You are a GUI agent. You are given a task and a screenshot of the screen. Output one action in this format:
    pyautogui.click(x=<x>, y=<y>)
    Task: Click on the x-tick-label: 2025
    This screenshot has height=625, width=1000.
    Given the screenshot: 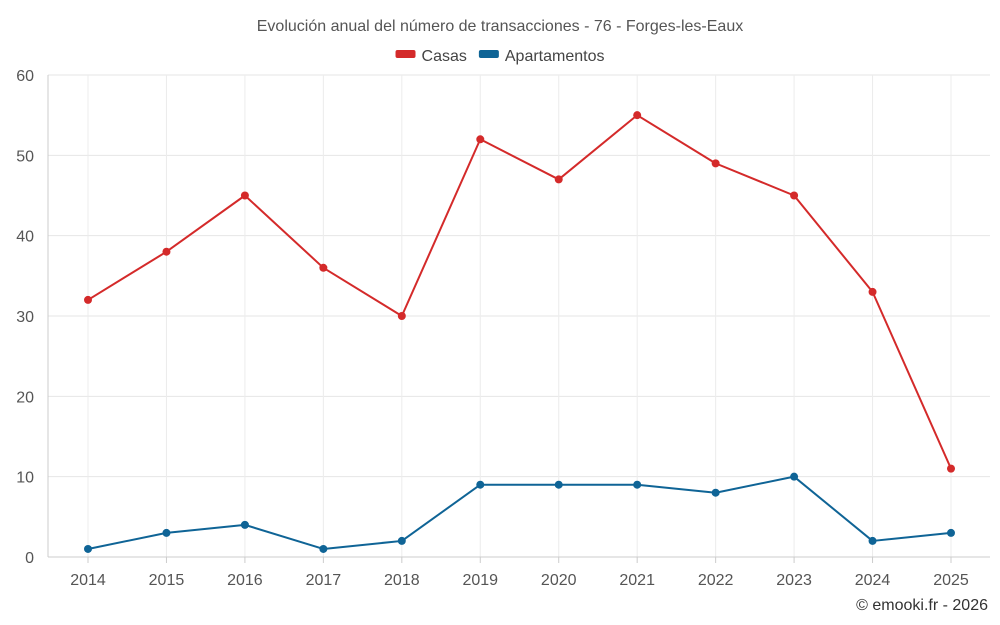 What is the action you would take?
    pyautogui.click(x=951, y=580)
    